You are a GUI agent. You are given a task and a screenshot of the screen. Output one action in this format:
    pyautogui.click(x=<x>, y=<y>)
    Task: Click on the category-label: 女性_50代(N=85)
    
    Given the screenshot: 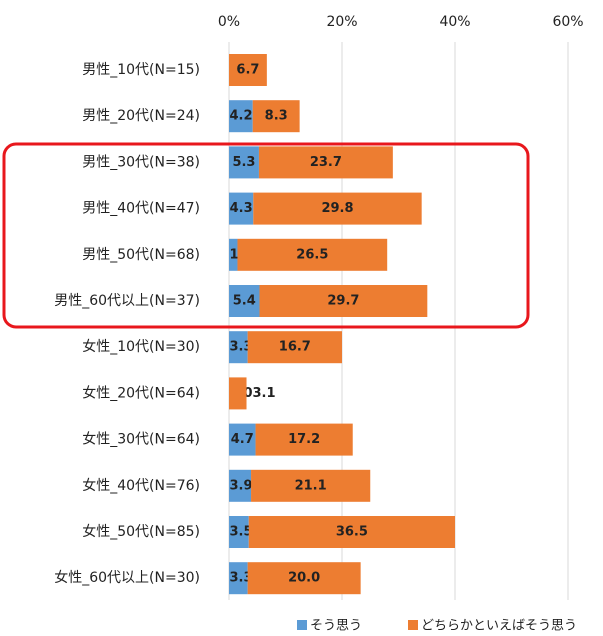 What is the action you would take?
    pyautogui.click(x=141, y=531)
    